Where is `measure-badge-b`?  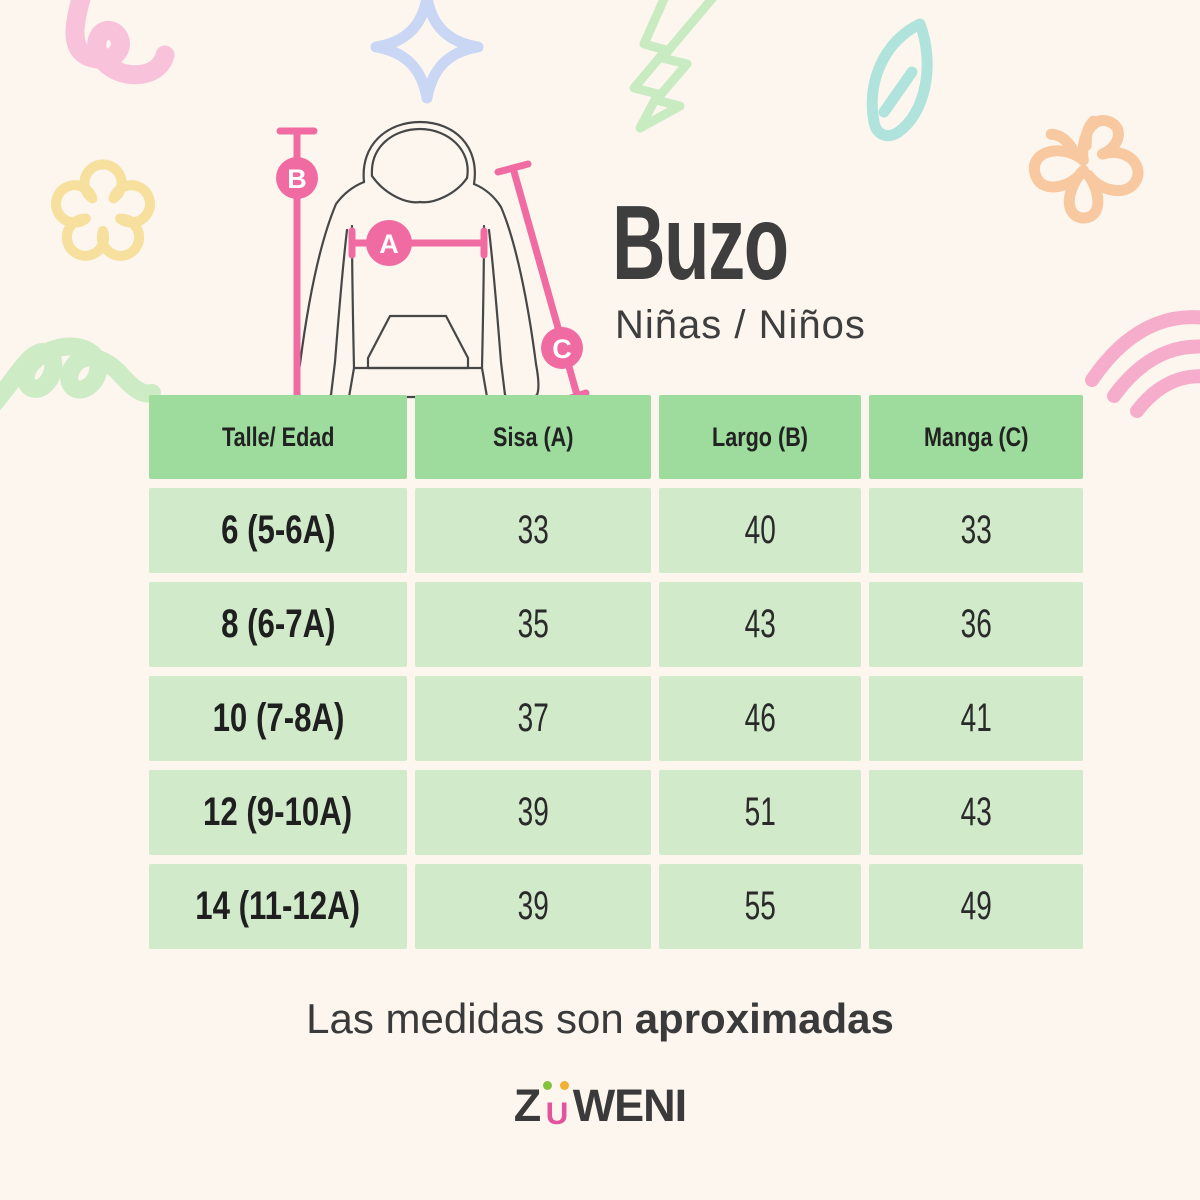
measure-badge-b is located at coordinates (297, 178).